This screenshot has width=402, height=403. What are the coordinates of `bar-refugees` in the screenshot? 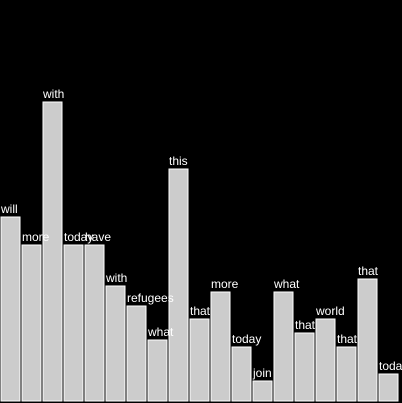 It's located at (136, 353).